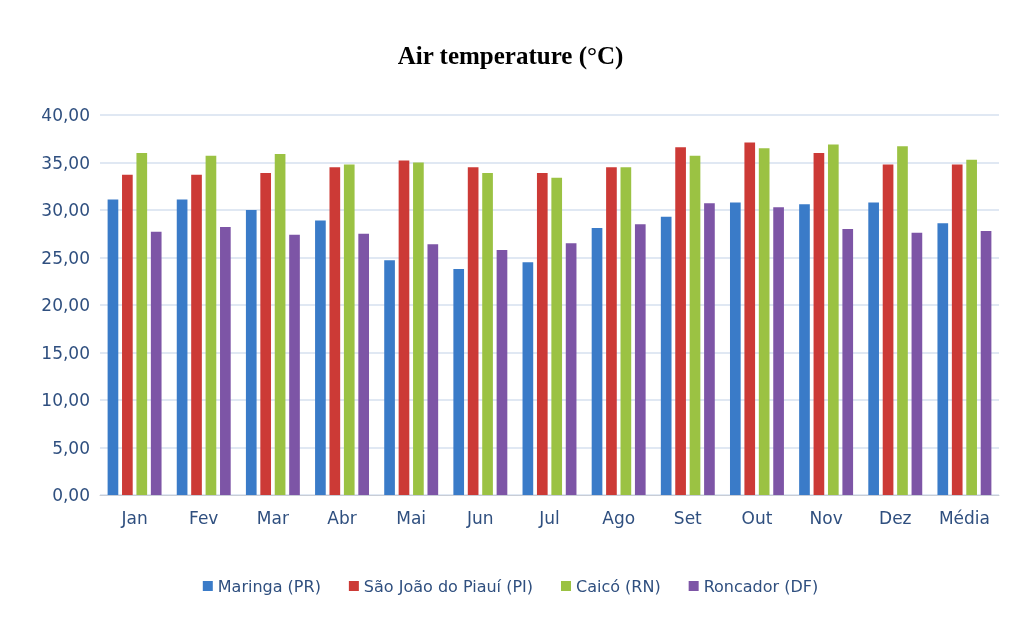  What do you see at coordinates (342, 517) in the screenshot?
I see `x-tick-label: Abr` at bounding box center [342, 517].